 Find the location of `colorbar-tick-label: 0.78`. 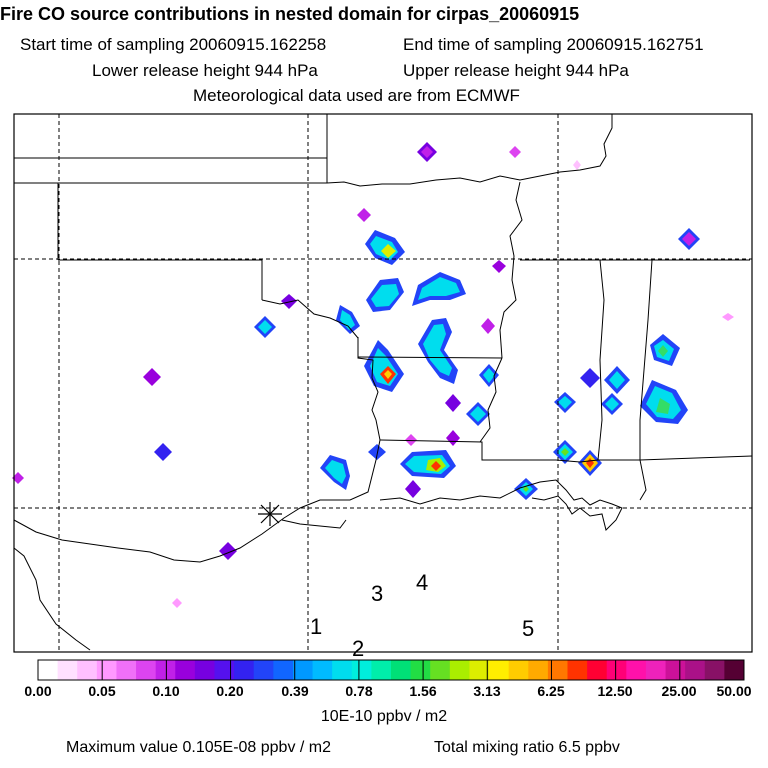

colorbar-tick-label: 0.78 is located at coordinates (359, 691).